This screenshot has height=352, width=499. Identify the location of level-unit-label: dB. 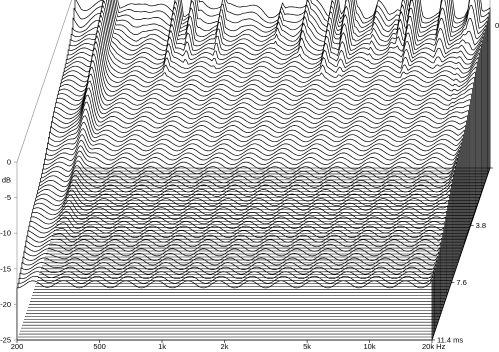
(6, 179).